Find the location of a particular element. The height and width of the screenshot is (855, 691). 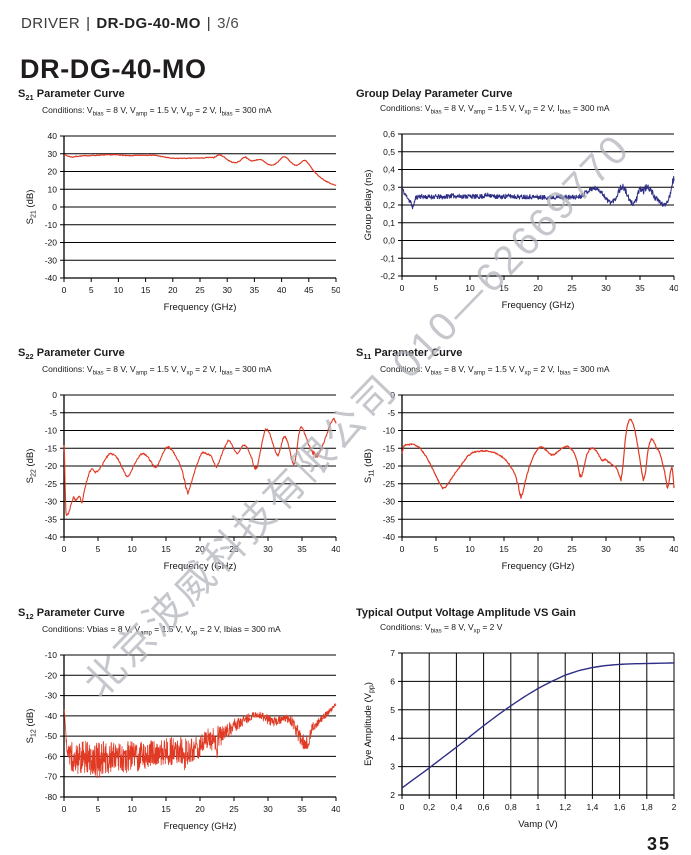

chart-conditions: Conditions: Vbias = 8 V, Vxp = 2 V is located at coordinates (441, 628).